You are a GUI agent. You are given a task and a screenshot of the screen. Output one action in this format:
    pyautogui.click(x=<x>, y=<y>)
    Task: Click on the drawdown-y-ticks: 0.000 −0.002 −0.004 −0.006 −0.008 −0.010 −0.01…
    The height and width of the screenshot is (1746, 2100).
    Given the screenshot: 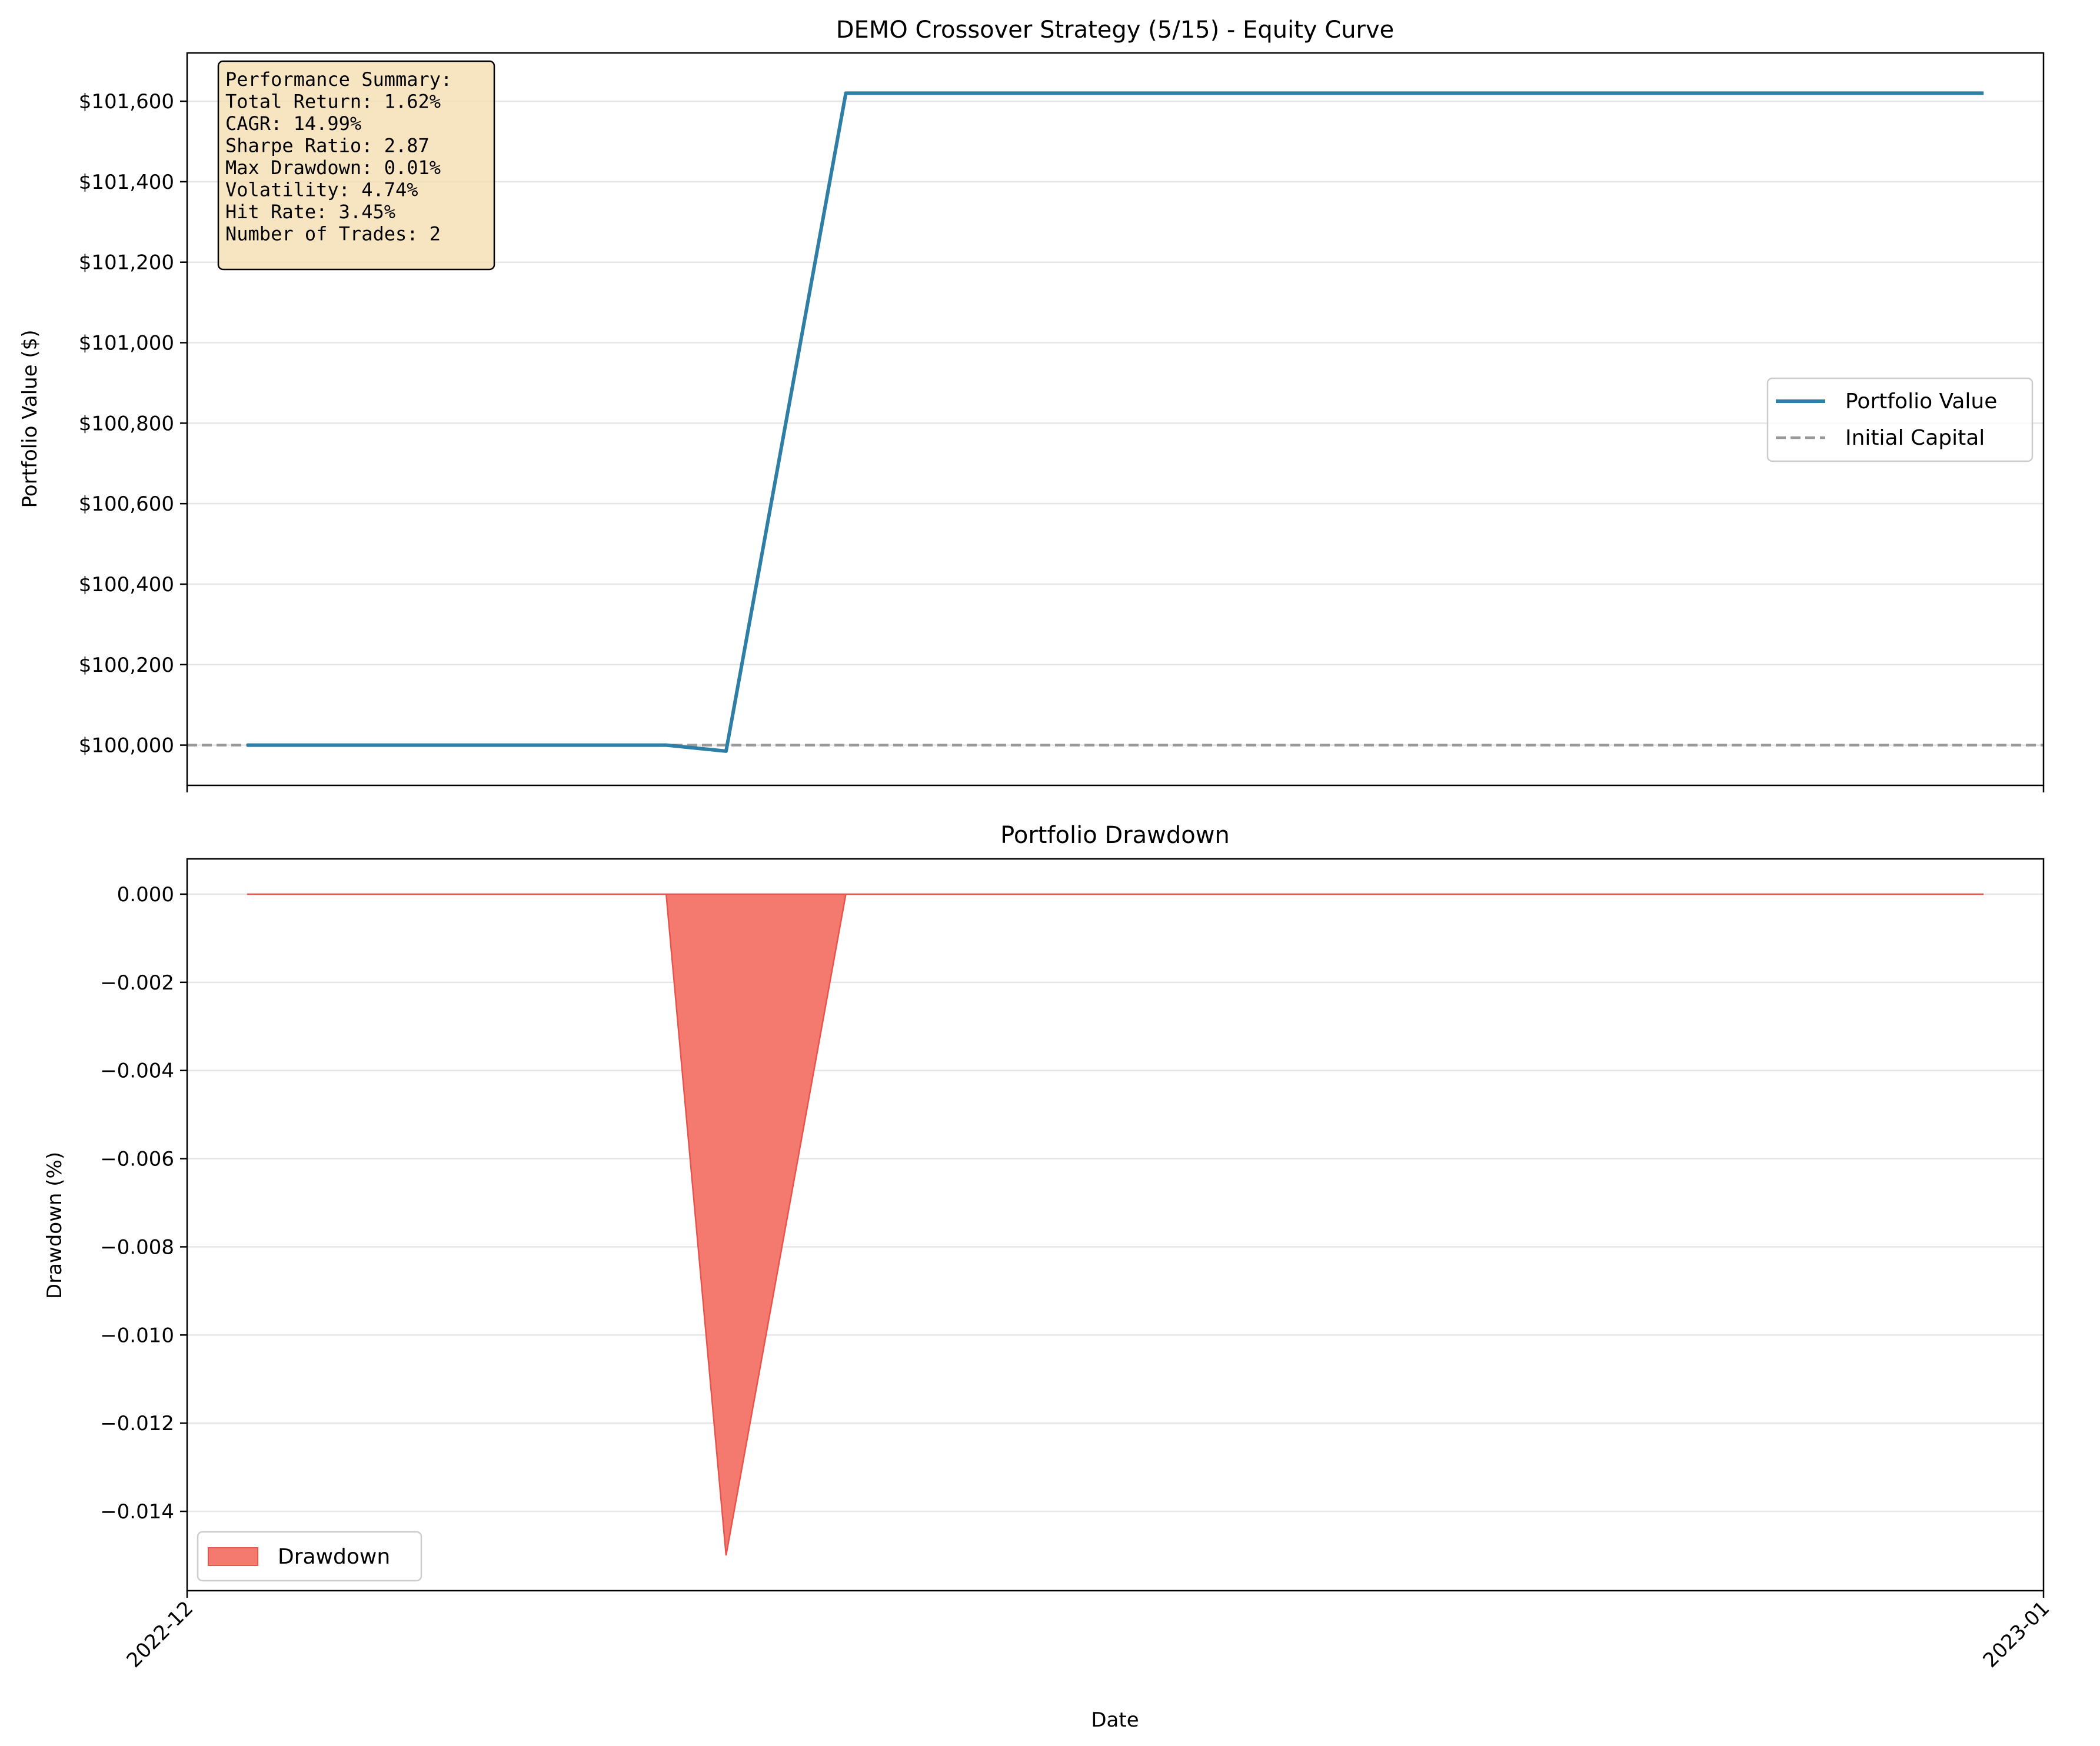 What is the action you would take?
    pyautogui.click(x=143, y=1203)
    